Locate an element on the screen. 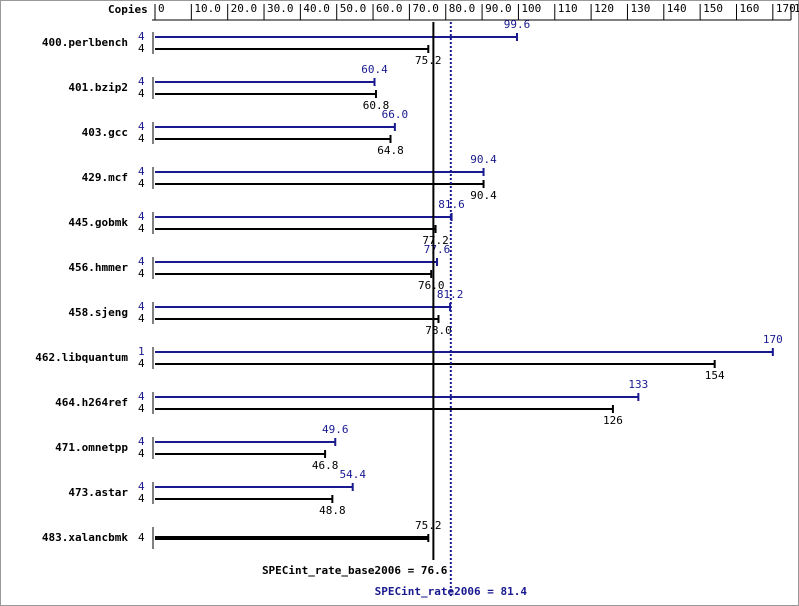 This screenshot has height=606, width=799. value-label: 81.6 is located at coordinates (451, 204).